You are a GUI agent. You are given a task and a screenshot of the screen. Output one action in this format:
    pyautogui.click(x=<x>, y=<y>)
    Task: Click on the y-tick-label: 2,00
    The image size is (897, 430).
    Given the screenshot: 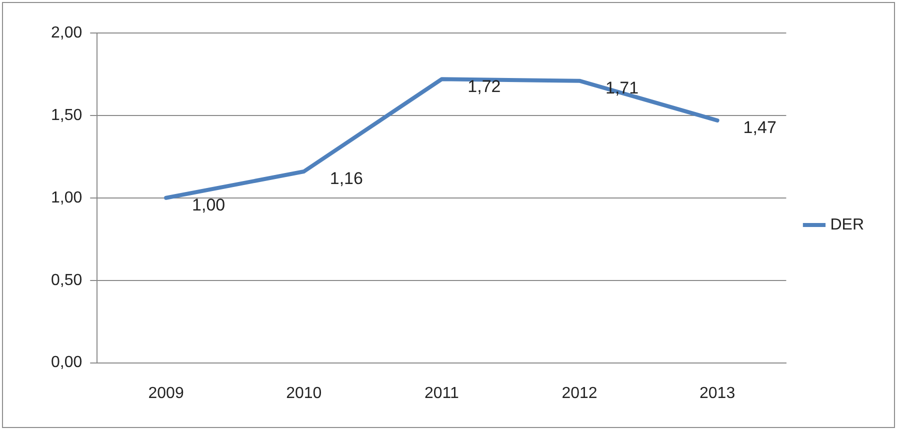 What is the action you would take?
    pyautogui.click(x=66, y=33)
    